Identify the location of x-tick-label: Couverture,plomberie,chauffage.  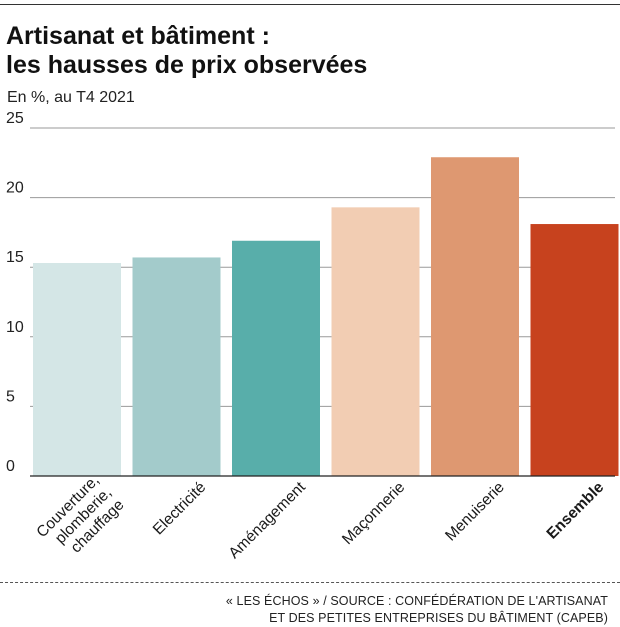
(80, 519).